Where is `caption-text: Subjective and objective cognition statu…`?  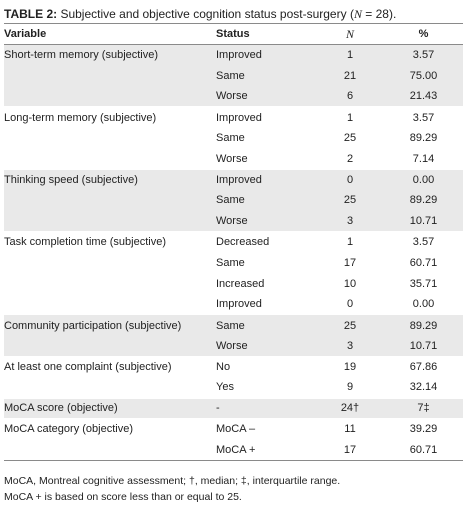 caption-text: Subjective and objective cognition statu… is located at coordinates (205, 14).